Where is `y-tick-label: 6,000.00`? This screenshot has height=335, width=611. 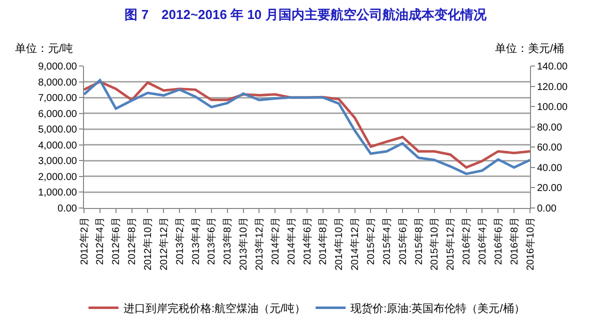
y-tick-label: 6,000.00 is located at coordinates (58, 114).